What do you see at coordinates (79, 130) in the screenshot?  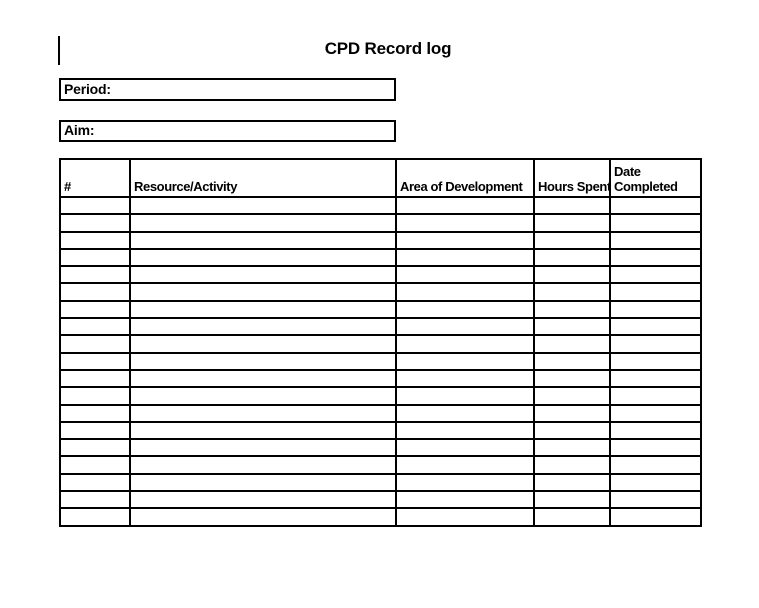 I see `aim-label: Aim:` at bounding box center [79, 130].